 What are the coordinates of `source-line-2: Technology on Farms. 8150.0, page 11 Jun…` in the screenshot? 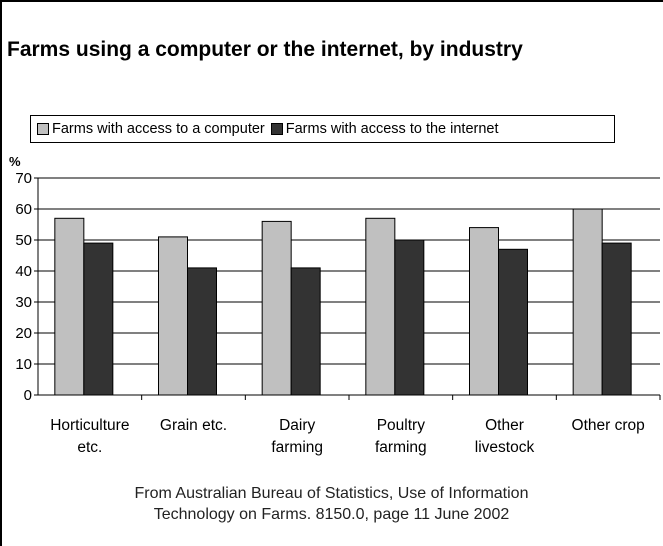 It's located at (331, 514).